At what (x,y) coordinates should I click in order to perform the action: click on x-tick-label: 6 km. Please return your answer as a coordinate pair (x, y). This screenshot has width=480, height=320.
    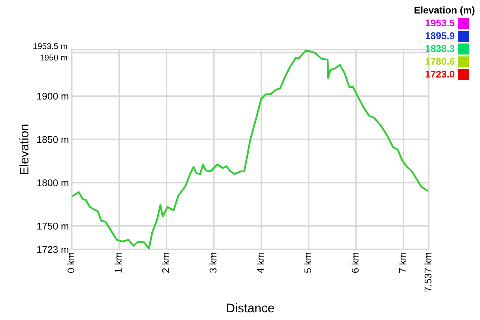
    Looking at the image, I should click on (355, 263).